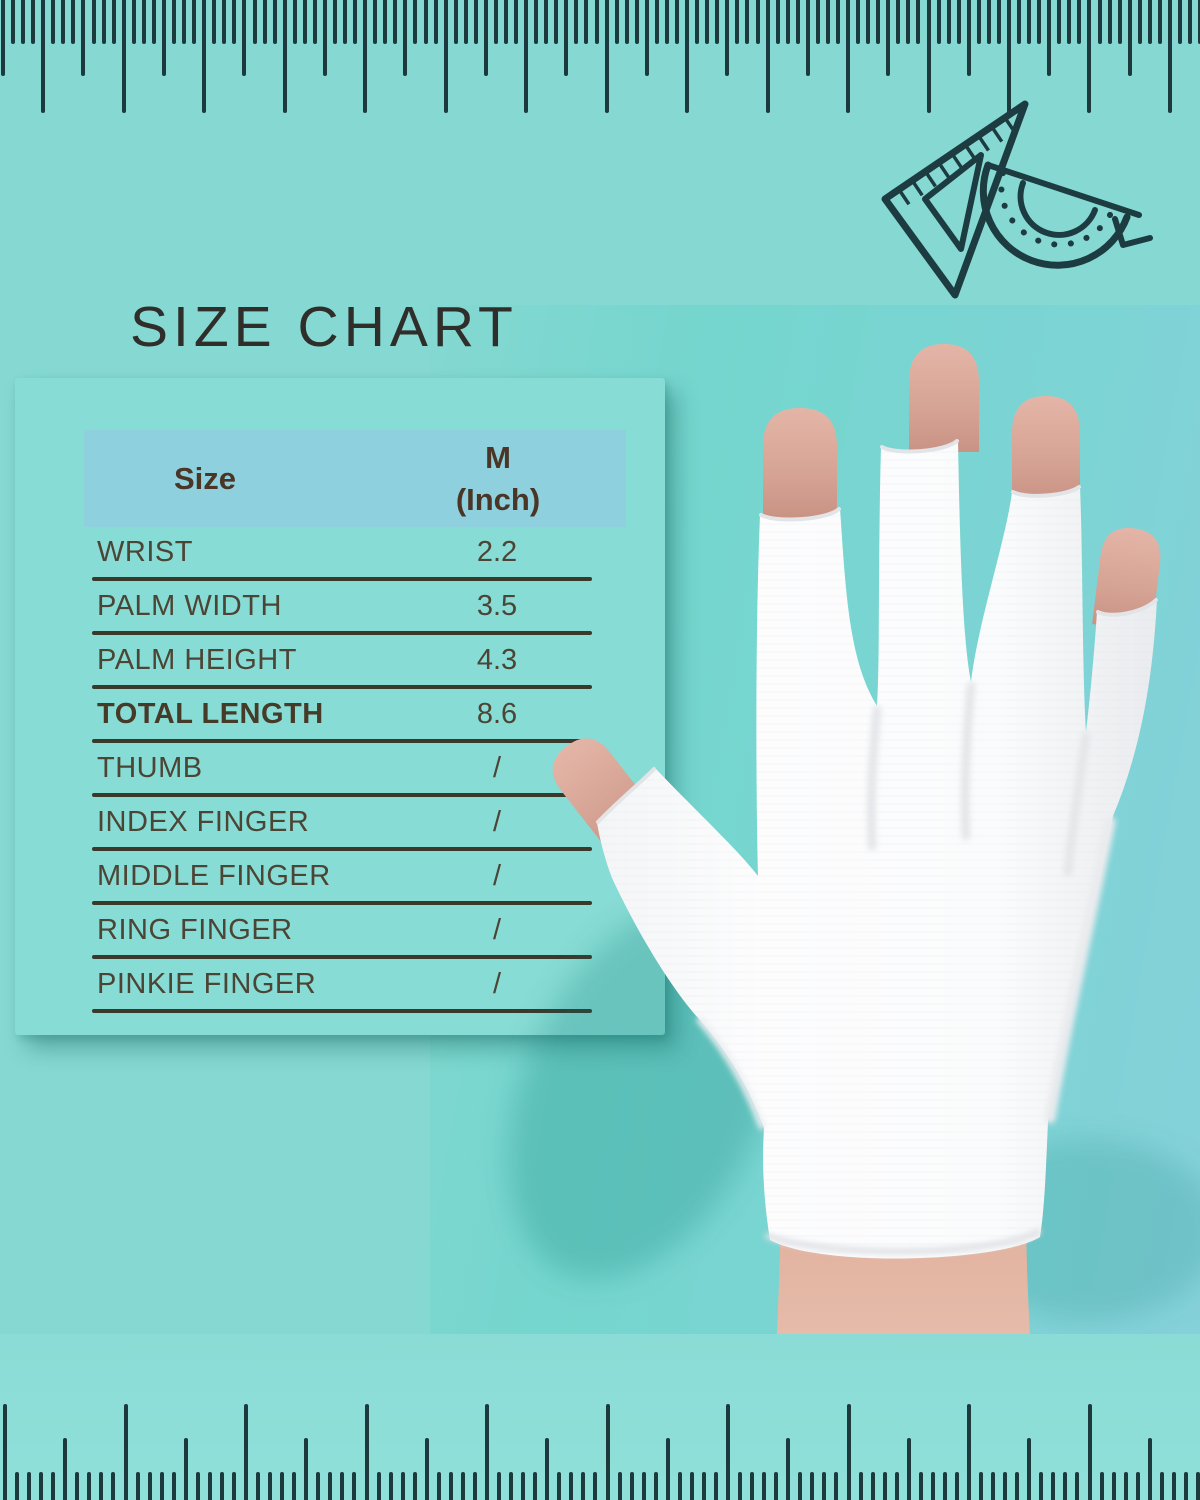 The width and height of the screenshot is (1200, 1500). I want to click on row-value: 2.2, so click(497, 551).